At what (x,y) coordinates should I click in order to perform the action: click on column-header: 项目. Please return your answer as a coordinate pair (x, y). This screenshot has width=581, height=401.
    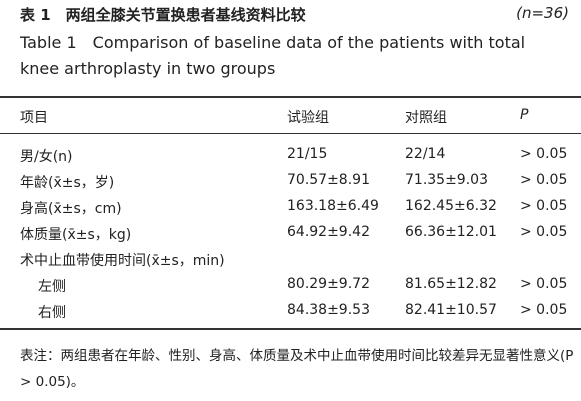
    Looking at the image, I should click on (34, 118).